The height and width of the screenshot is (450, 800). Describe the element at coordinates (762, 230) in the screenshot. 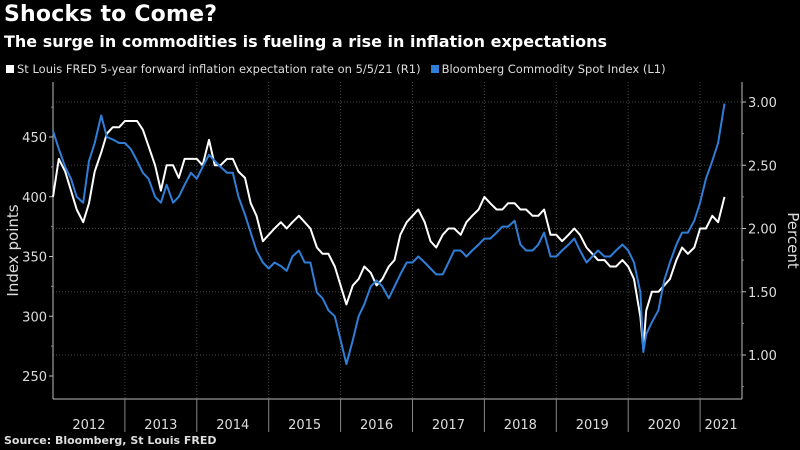

I see `right-tick-label: 2.00` at that location.